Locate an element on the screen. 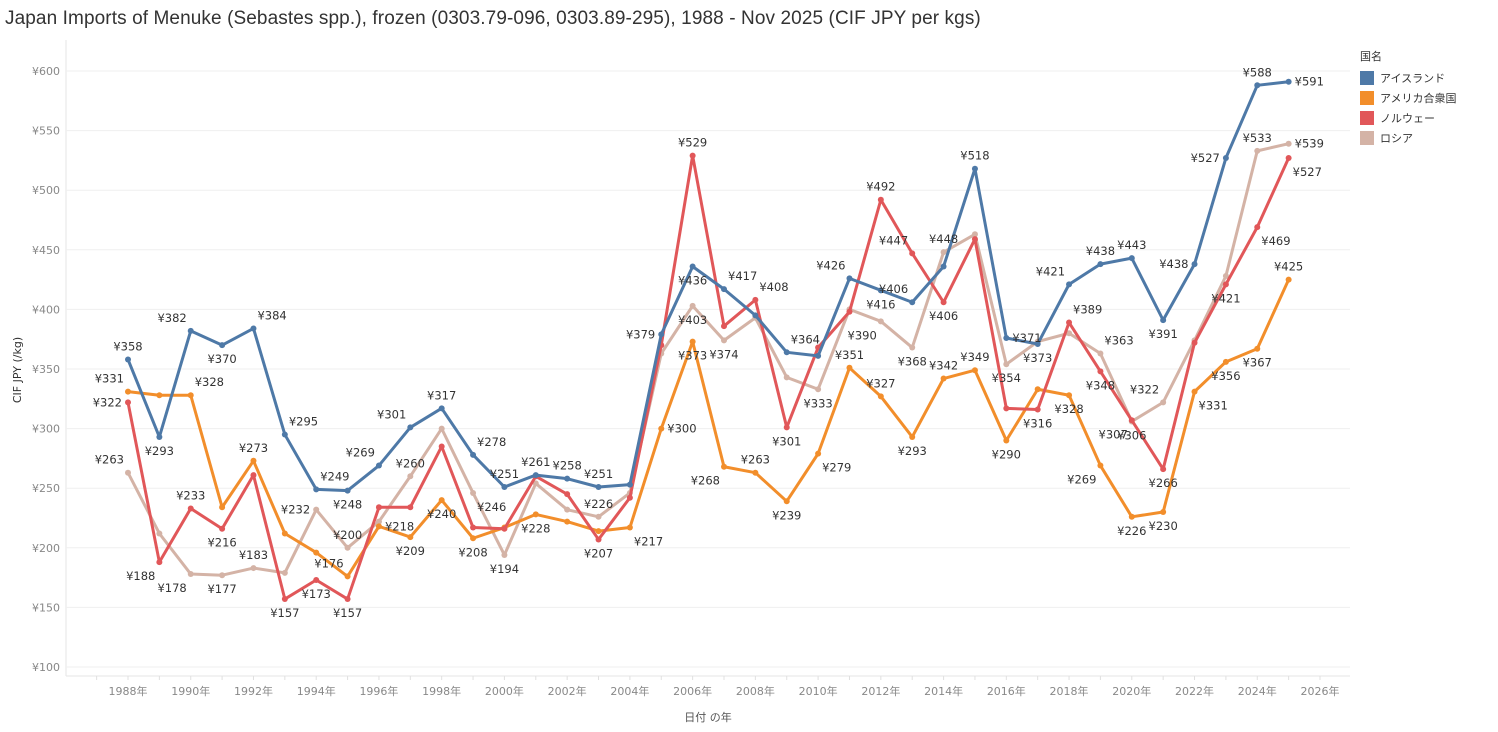  legend-item-norway: ノルウェー is located at coordinates (1408, 118).